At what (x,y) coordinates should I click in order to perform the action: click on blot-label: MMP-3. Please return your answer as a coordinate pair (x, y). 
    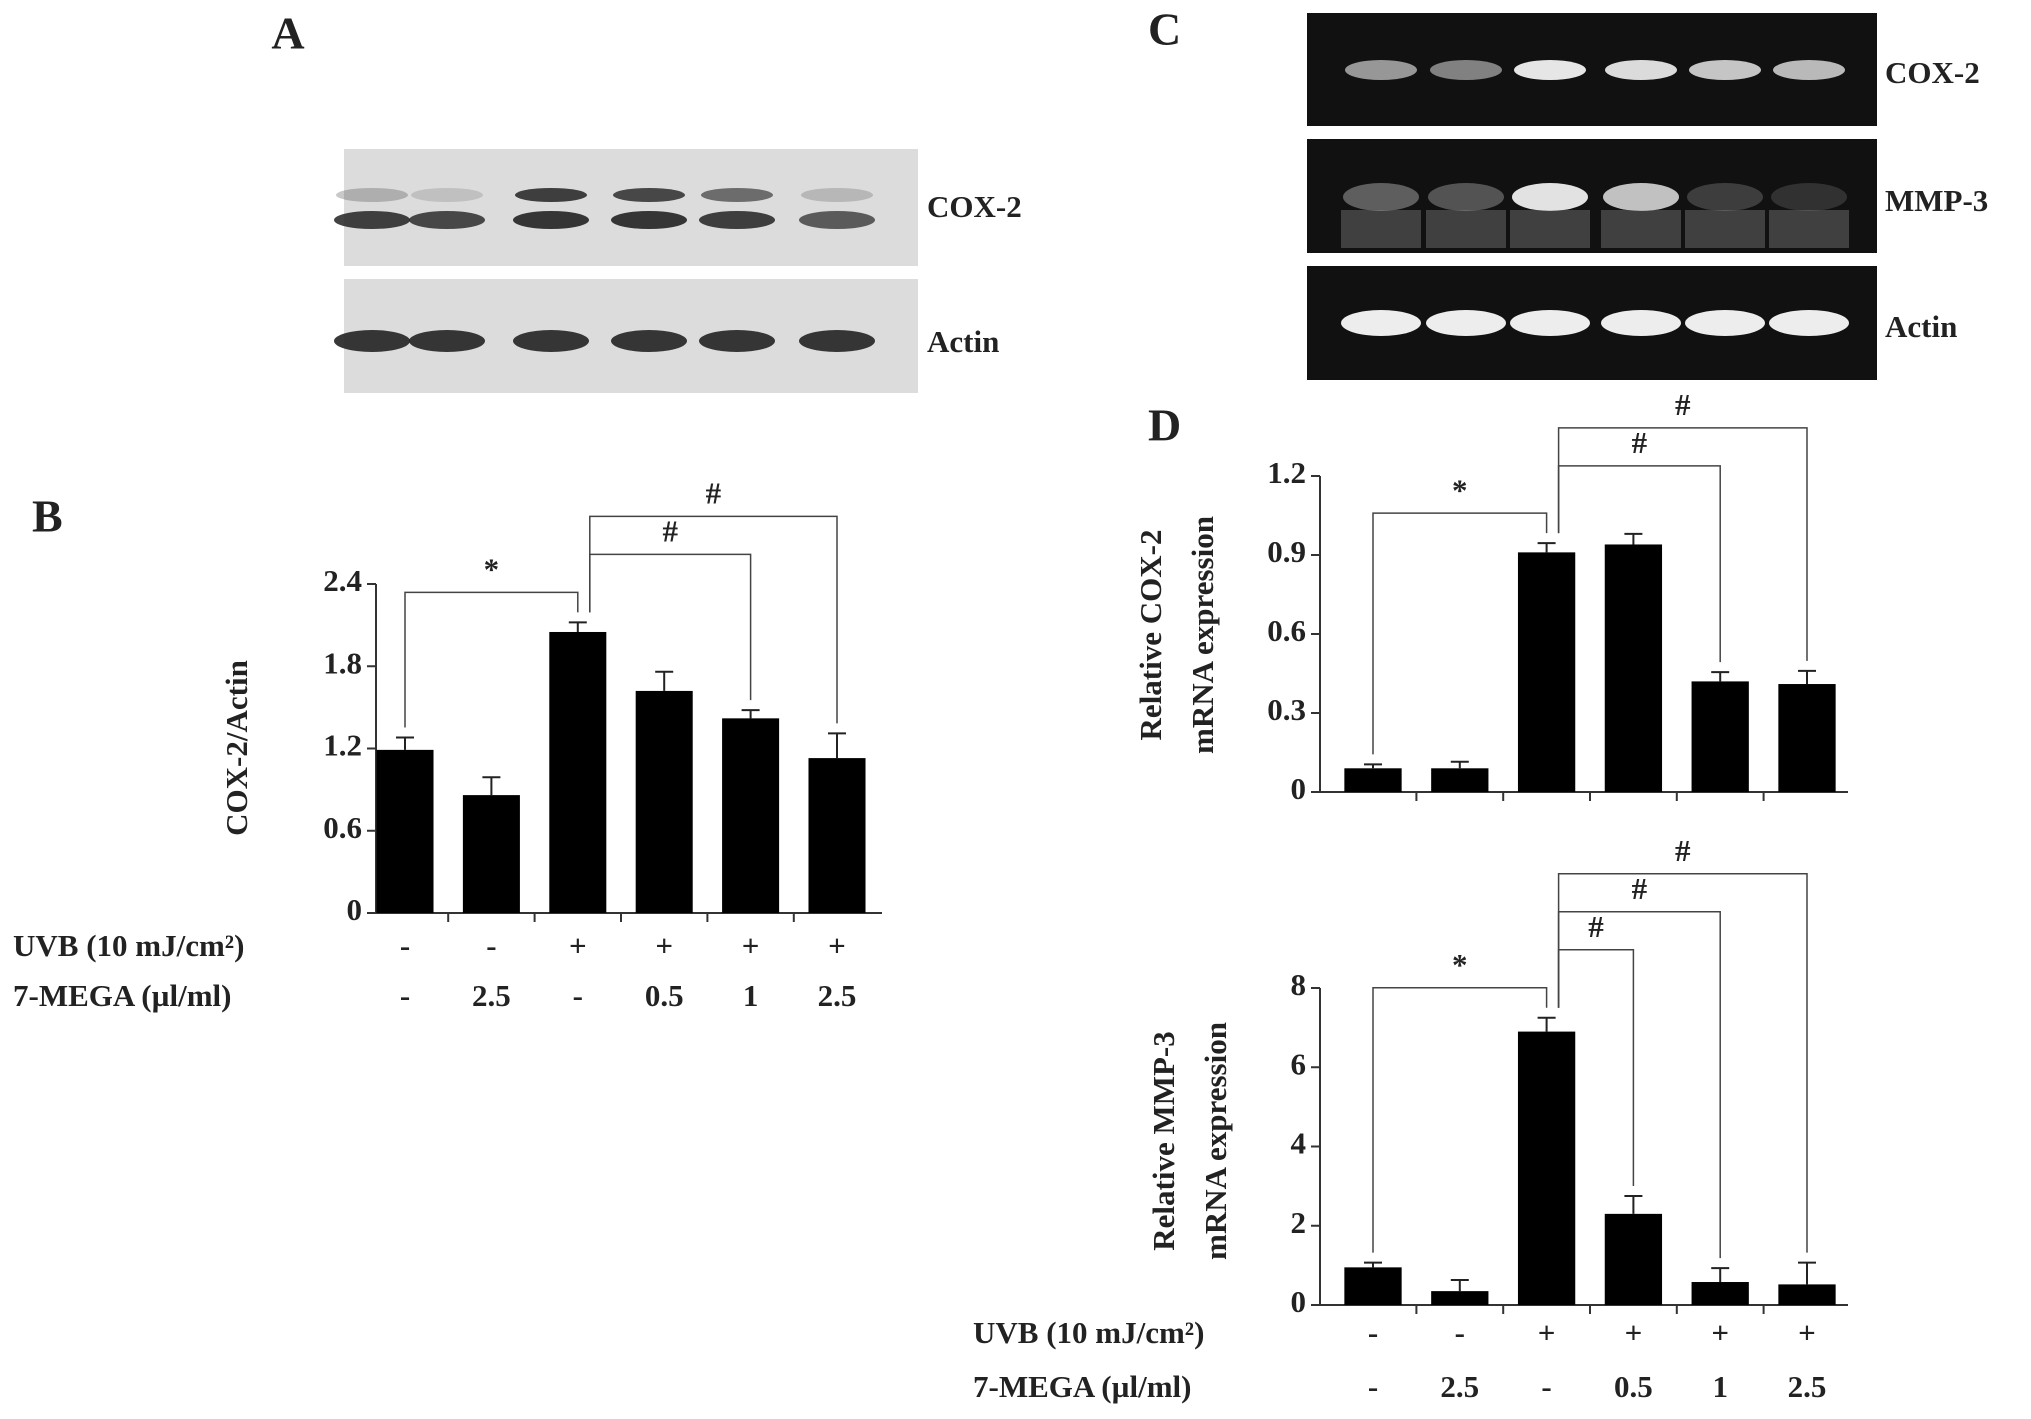
    Looking at the image, I should click on (1936, 200).